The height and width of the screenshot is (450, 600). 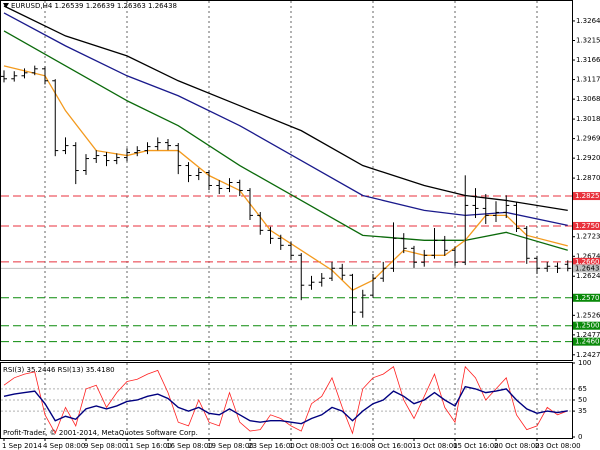 I want to click on level-label: 1.28250, so click(x=587, y=196).